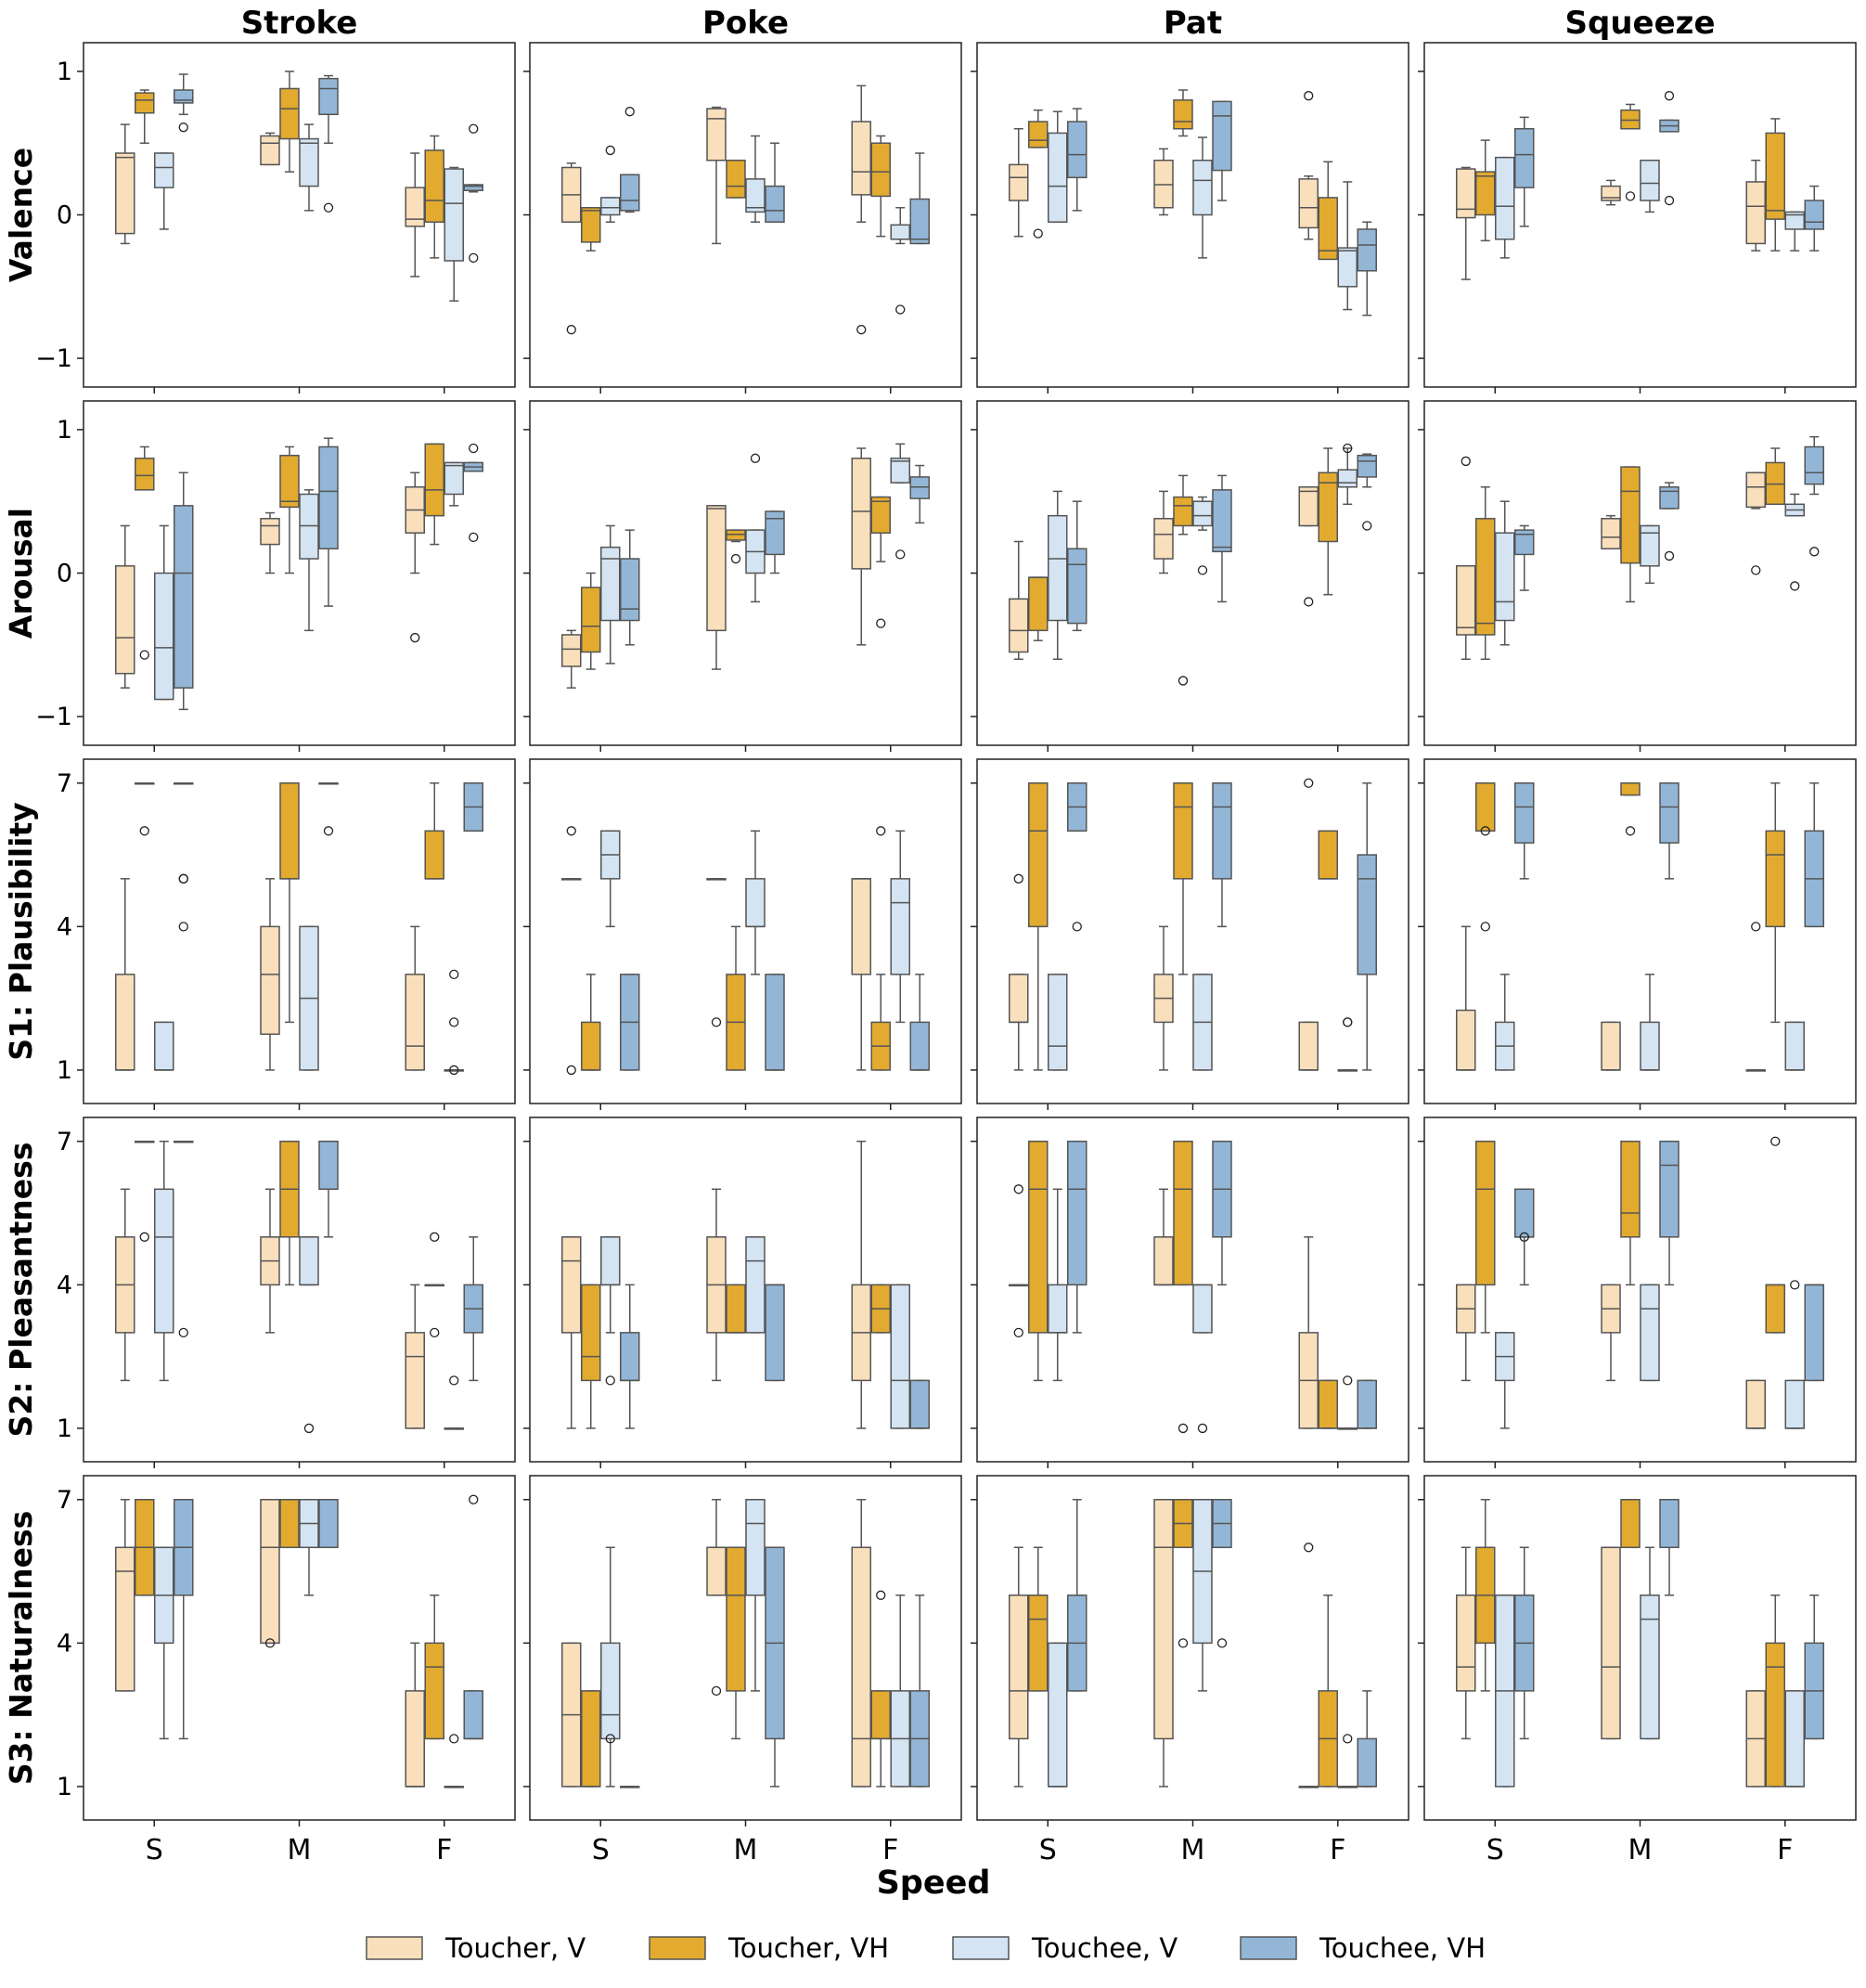 The height and width of the screenshot is (1988, 1866). Describe the element at coordinates (601, 1850) in the screenshot. I see `x-tick-label: S` at that location.